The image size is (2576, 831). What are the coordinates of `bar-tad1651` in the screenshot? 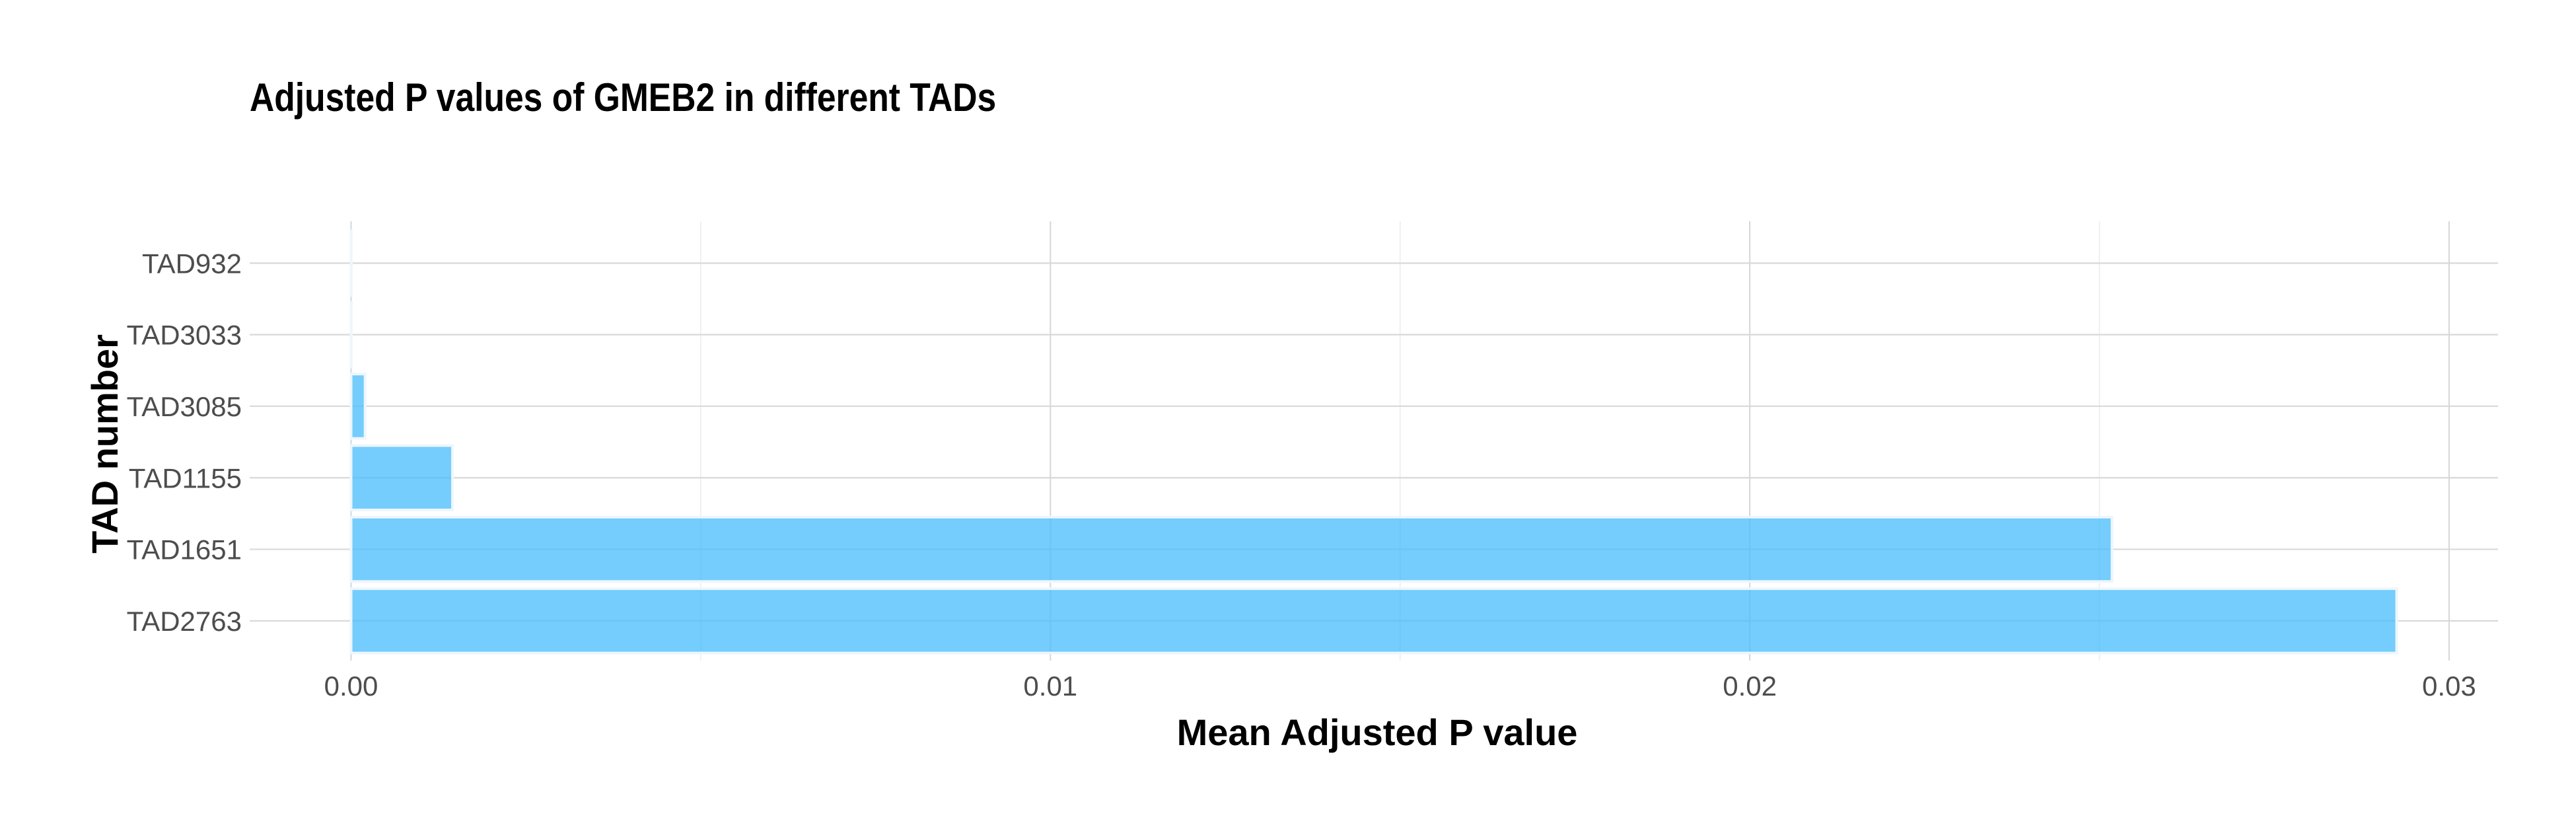 It's located at (1232, 549).